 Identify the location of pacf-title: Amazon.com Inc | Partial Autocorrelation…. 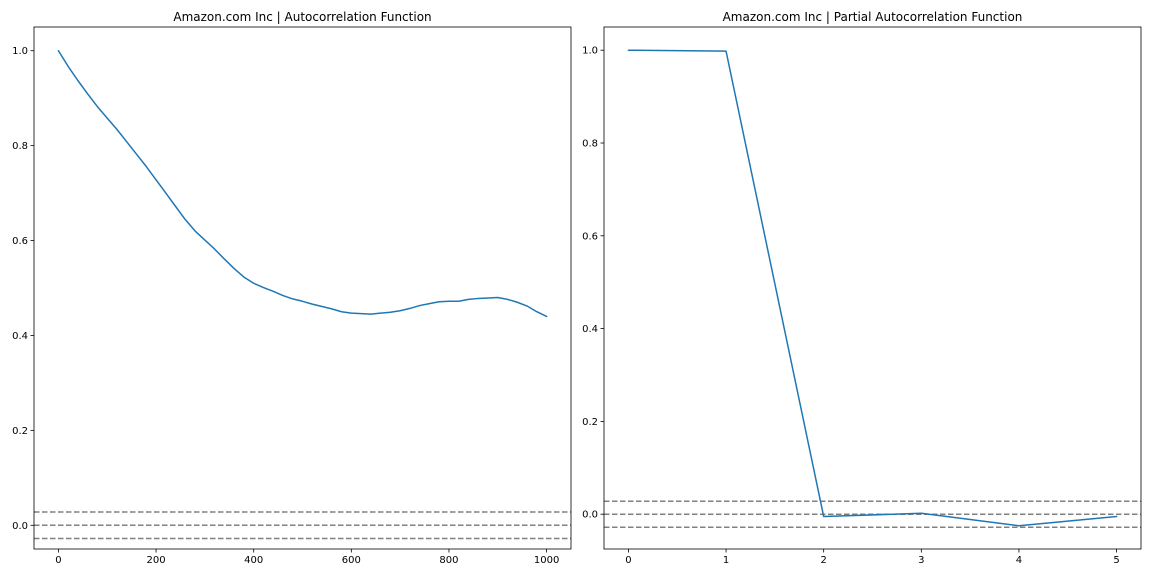
(873, 17).